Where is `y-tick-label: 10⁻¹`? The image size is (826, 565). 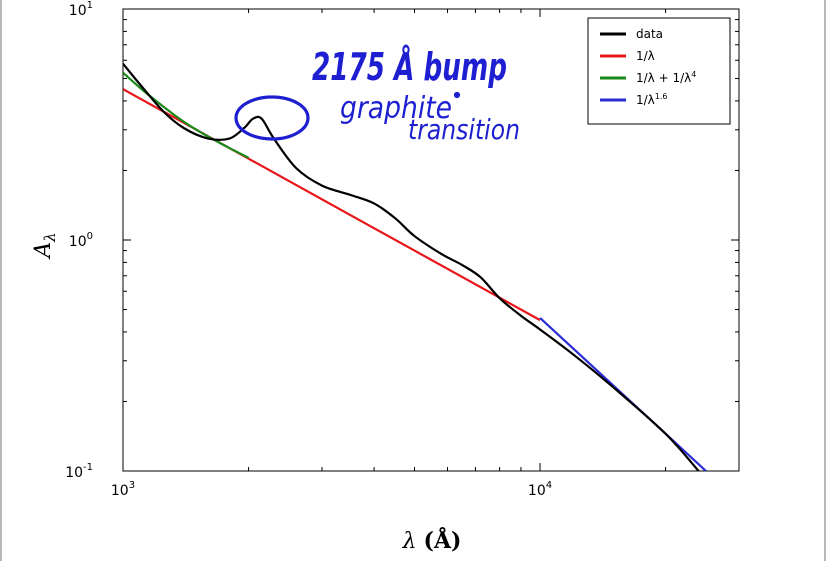
y-tick-label: 10⁻¹ is located at coordinates (79, 471).